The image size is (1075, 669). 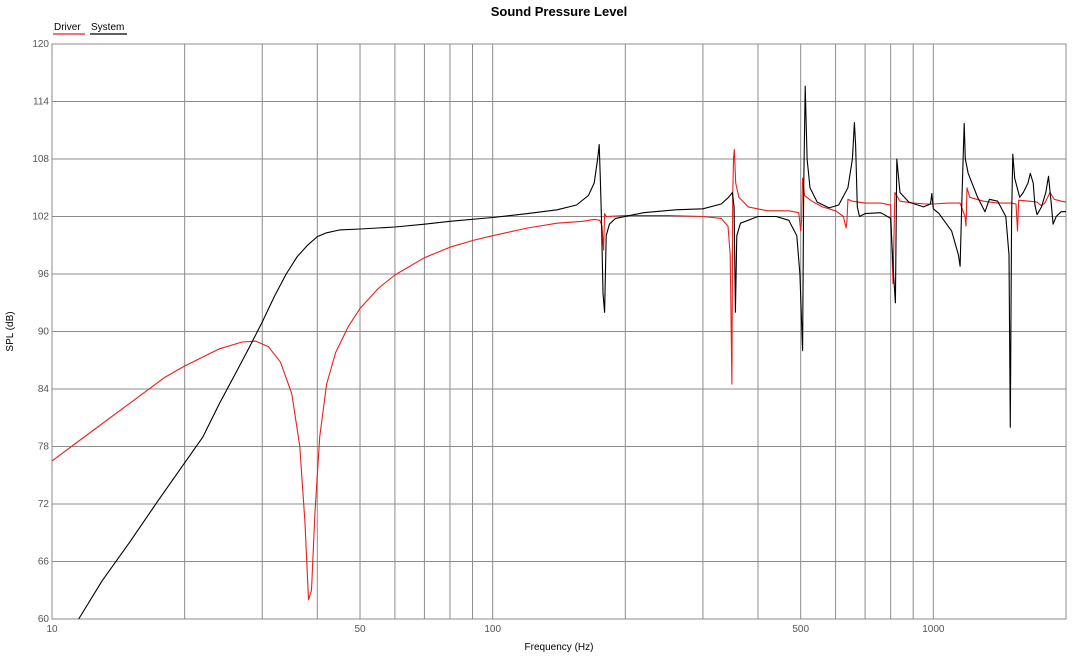 I want to click on y-tick-label: 60, so click(x=44, y=619).